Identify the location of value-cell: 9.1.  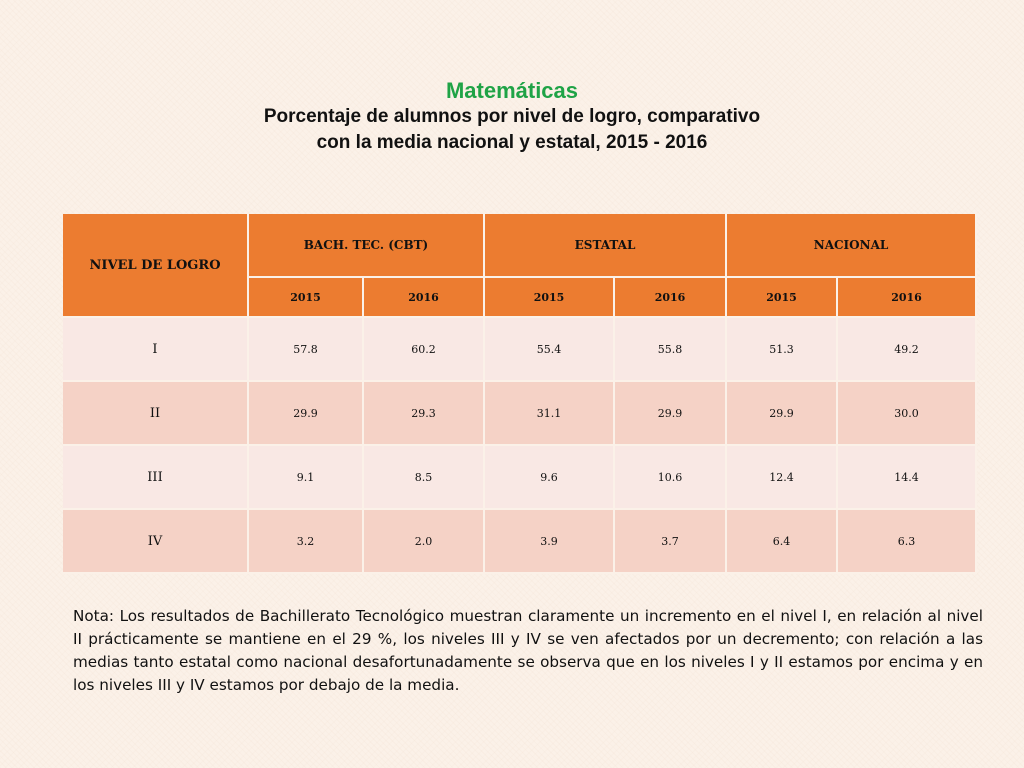
(306, 478).